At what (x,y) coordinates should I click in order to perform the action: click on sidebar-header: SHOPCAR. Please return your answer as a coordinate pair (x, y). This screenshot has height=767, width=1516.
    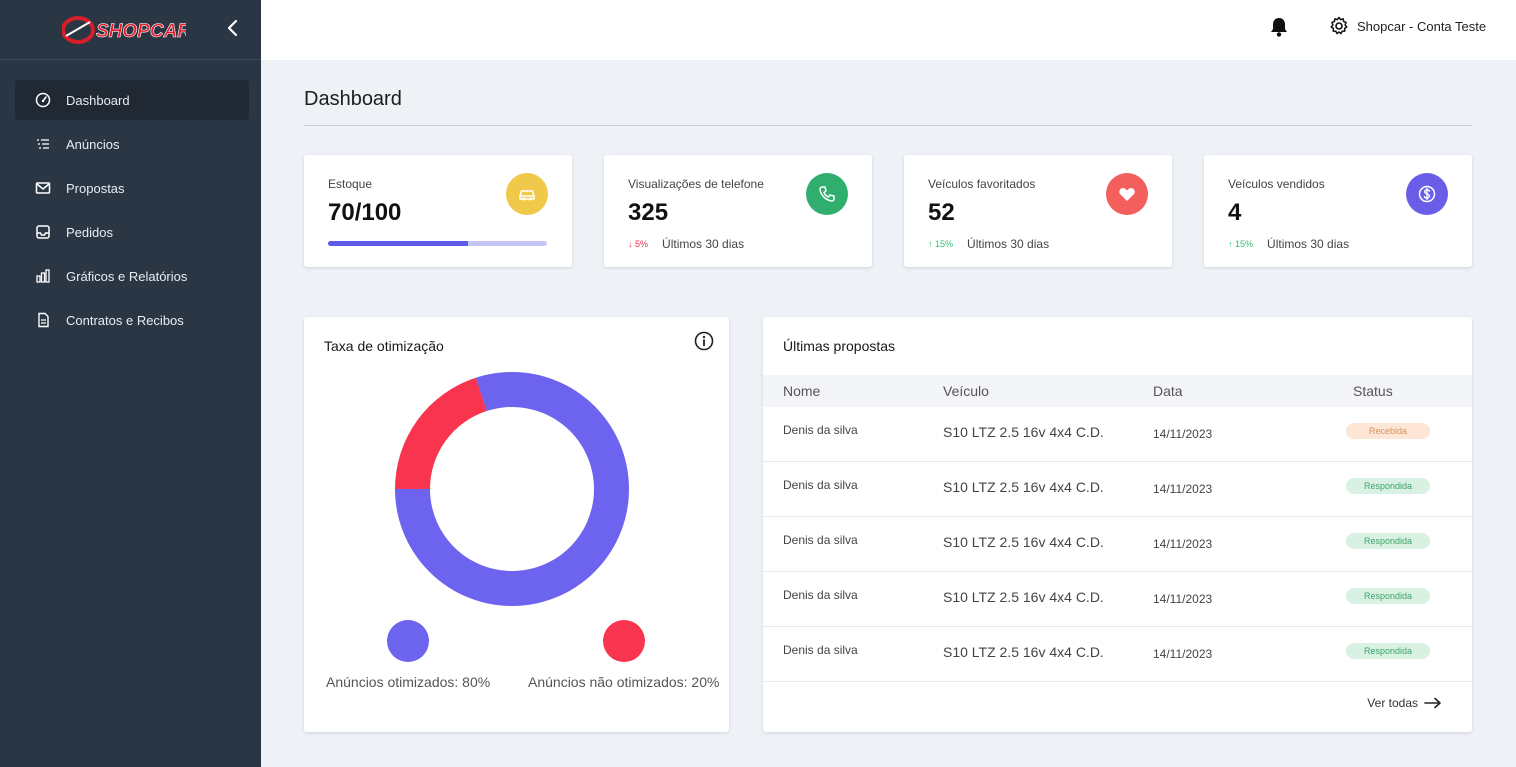
    Looking at the image, I should click on (130, 30).